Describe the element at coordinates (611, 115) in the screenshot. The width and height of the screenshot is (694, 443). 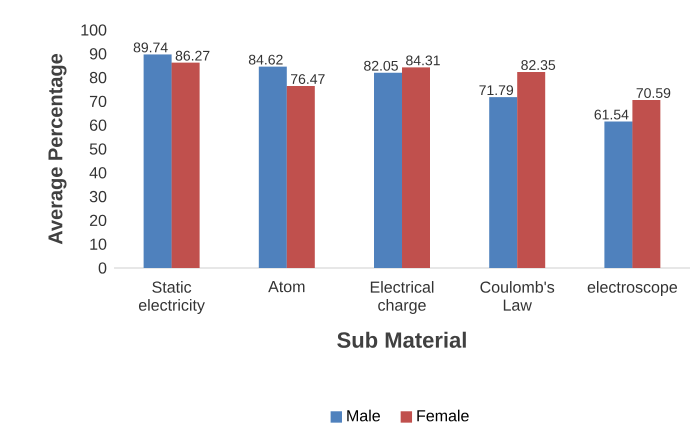
I see `data-label: 61.54` at that location.